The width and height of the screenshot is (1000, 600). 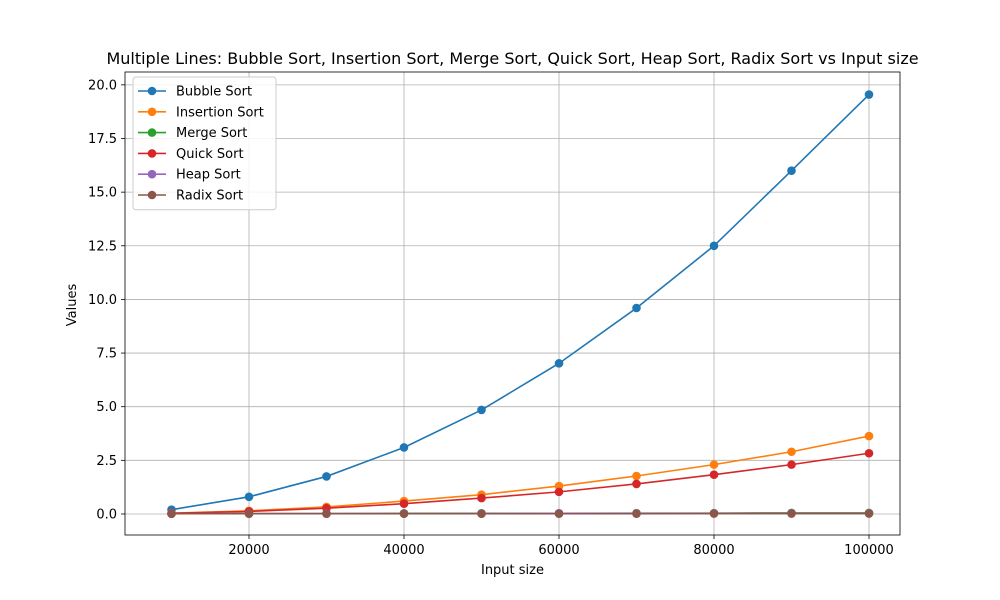 I want to click on series-radix-sort, so click(x=520, y=514).